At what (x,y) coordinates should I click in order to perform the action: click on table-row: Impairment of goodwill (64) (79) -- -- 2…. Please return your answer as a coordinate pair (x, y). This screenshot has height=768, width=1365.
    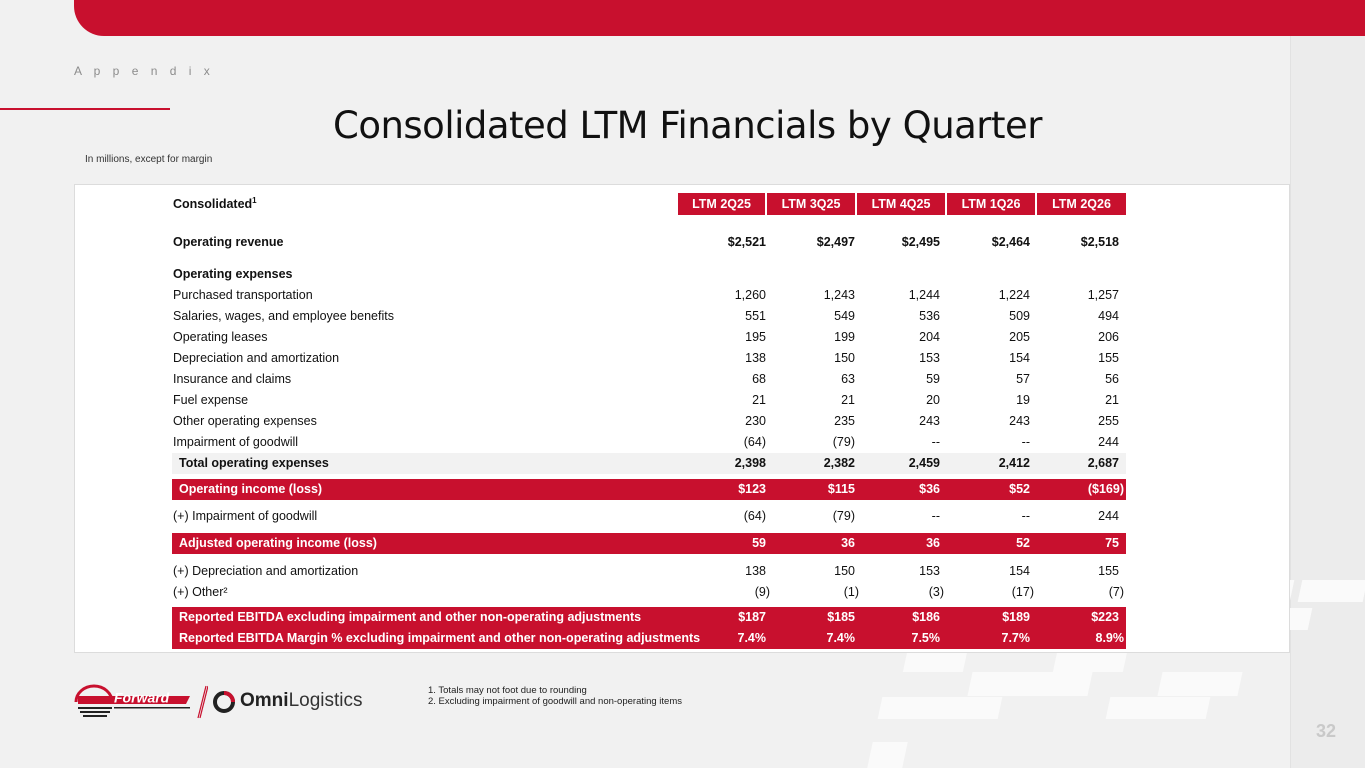
    Looking at the image, I should click on (649, 442).